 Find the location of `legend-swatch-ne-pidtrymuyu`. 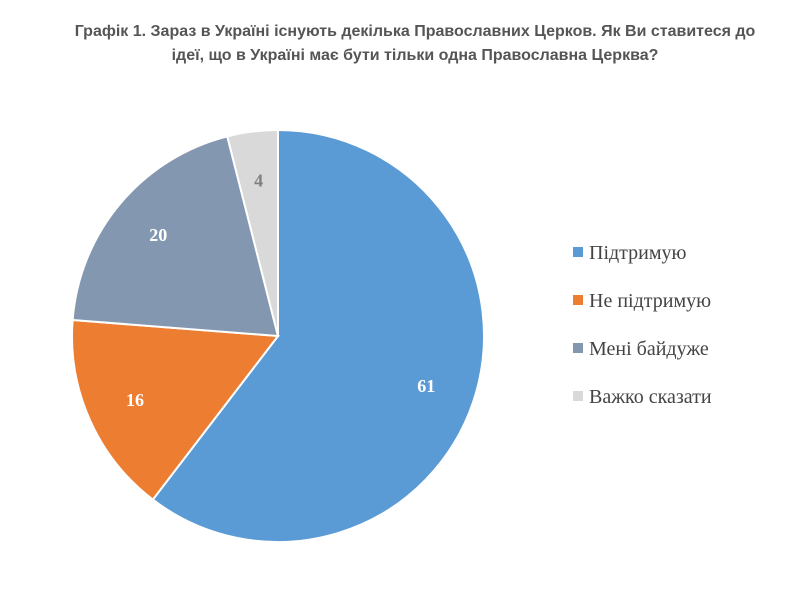

legend-swatch-ne-pidtrymuyu is located at coordinates (578, 300).